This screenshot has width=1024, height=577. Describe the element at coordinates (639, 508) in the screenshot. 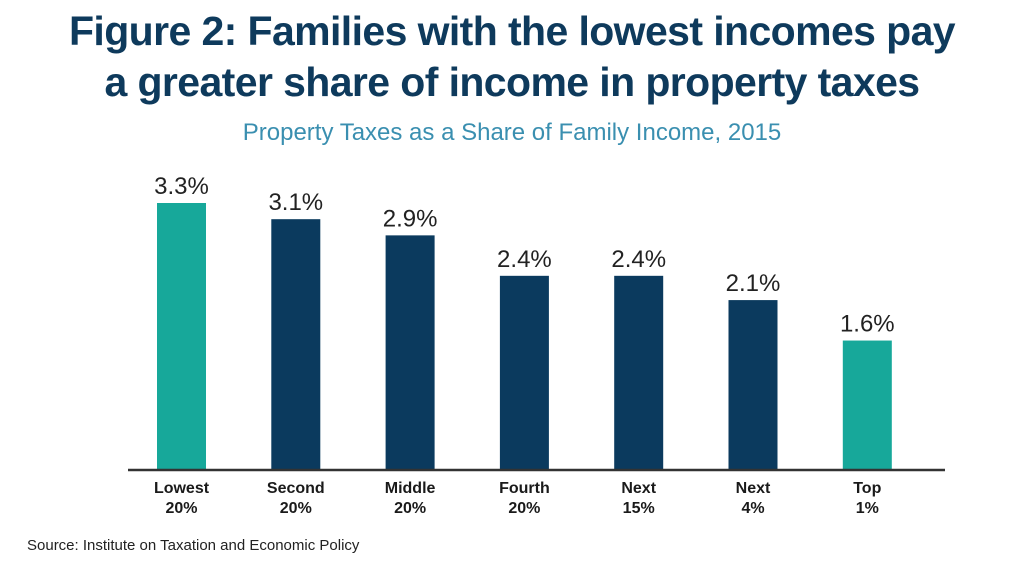

I see `category-label-4-line-1: 15%` at that location.